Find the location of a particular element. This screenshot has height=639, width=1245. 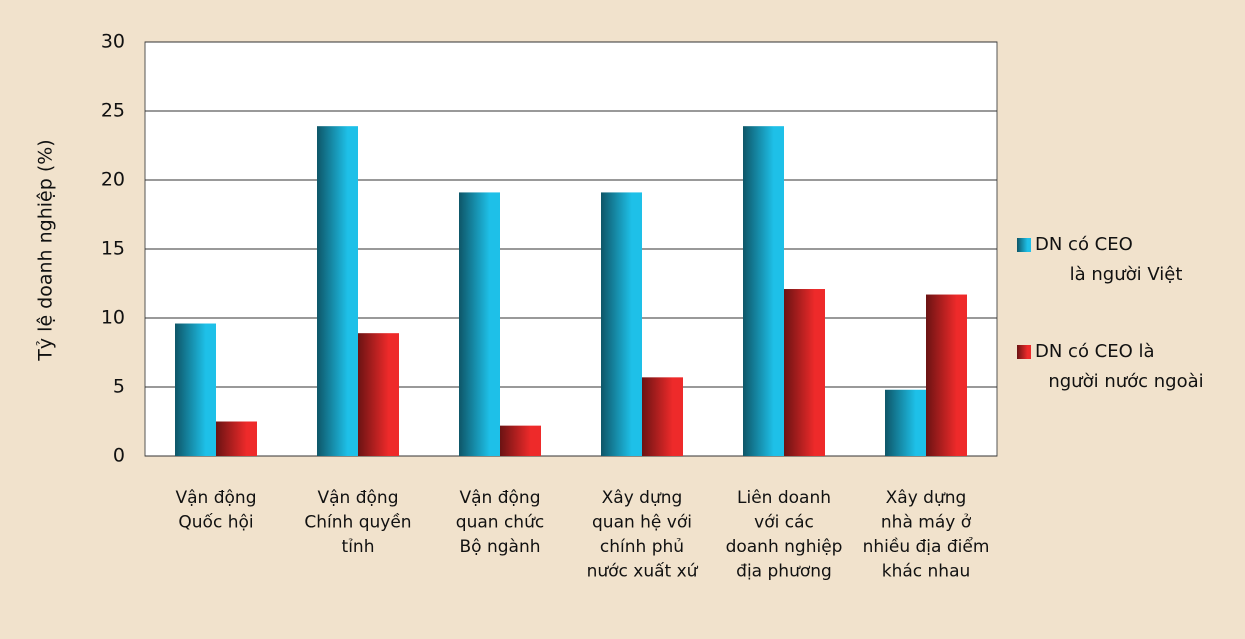

x-tick-label: tỉnh is located at coordinates (358, 547).